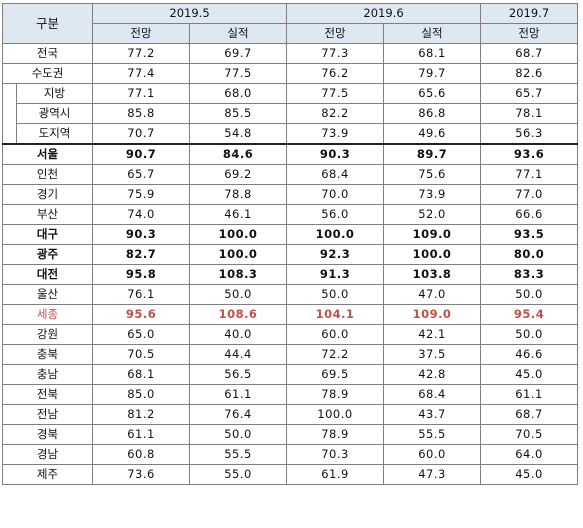 This screenshot has width=583, height=528. What do you see at coordinates (335, 73) in the screenshot?
I see `cell-value: 76.2` at bounding box center [335, 73].